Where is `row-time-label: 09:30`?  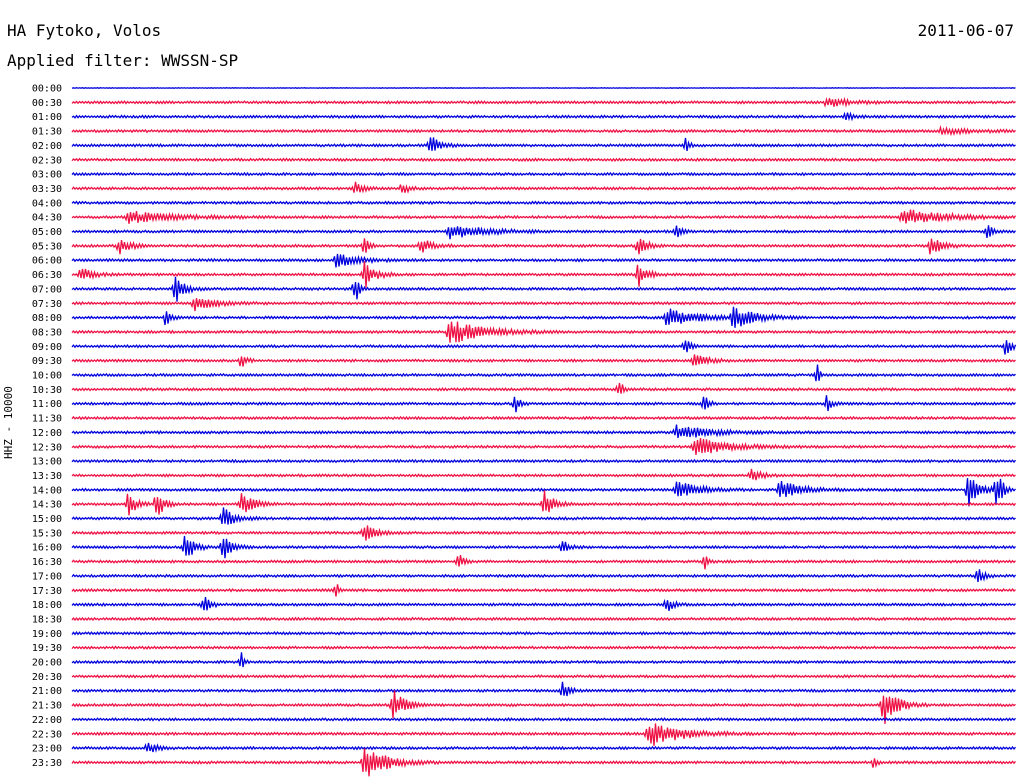
row-time-label: 09:30 is located at coordinates (47, 361).